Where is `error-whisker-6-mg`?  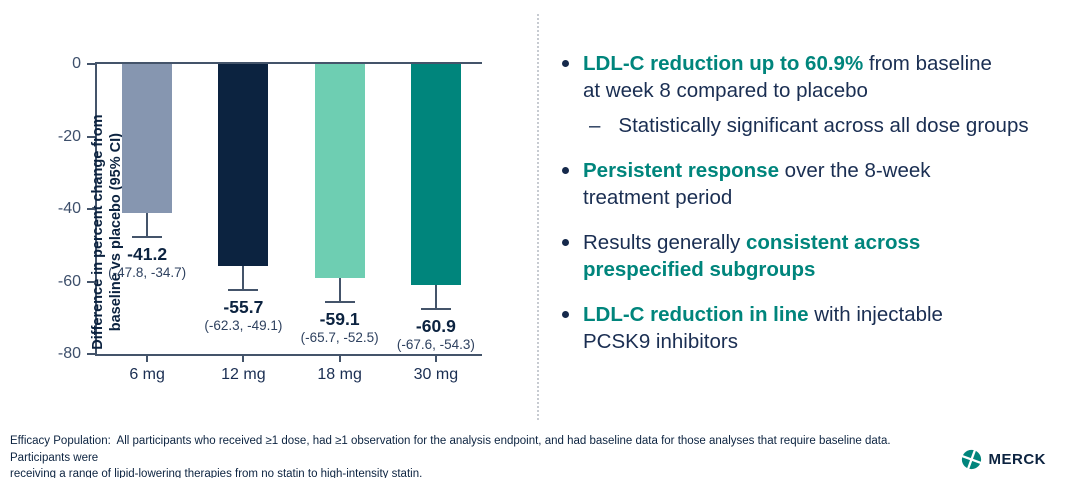 error-whisker-6-mg is located at coordinates (147, 225).